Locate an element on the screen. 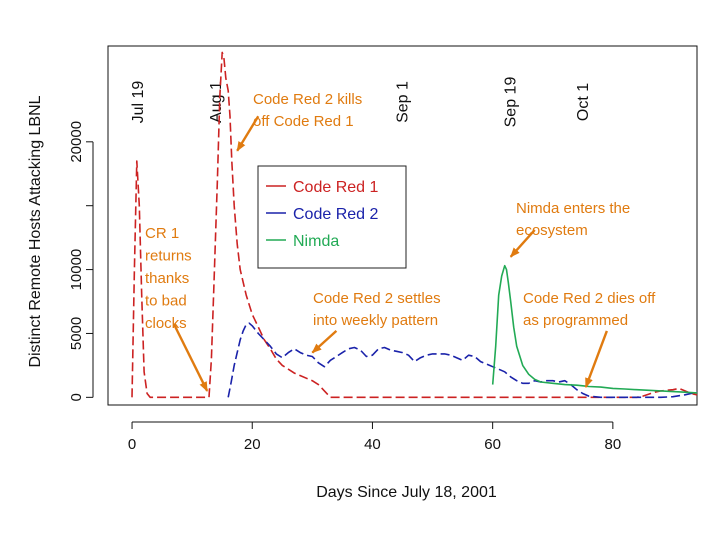 The image size is (720, 540). x-tick-label: 60 is located at coordinates (492, 444).